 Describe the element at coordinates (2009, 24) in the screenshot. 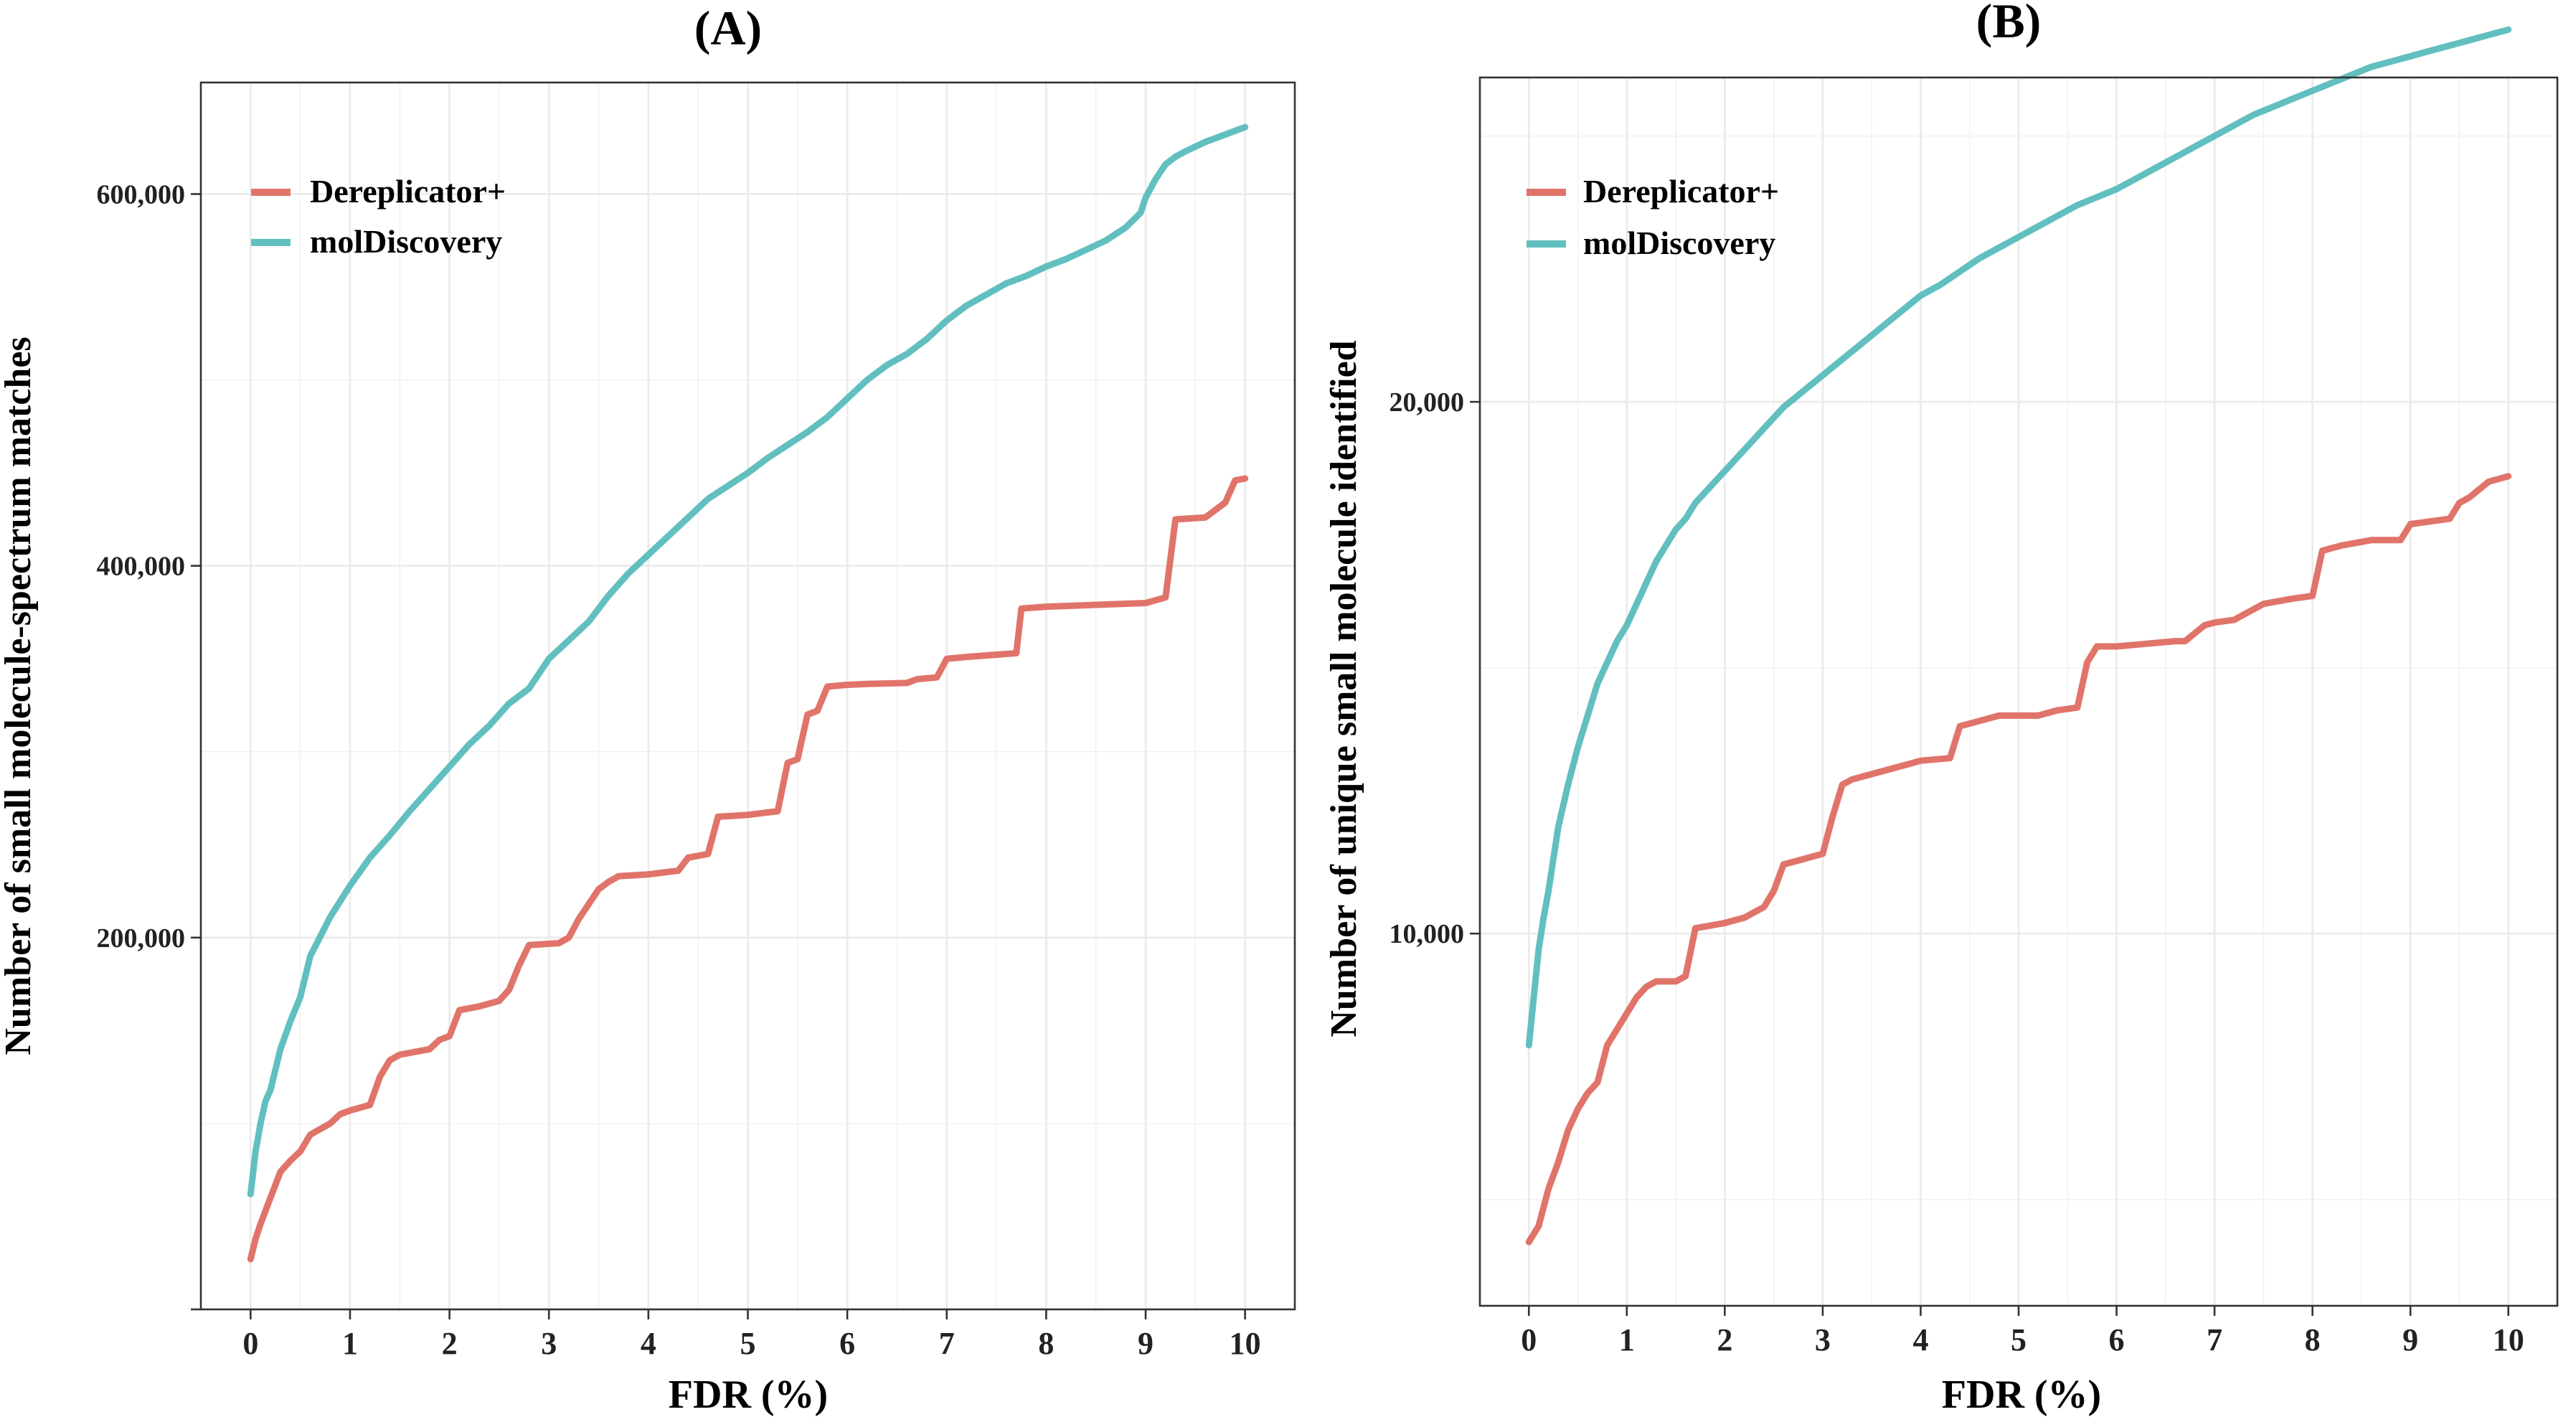

I see `panel-b-title: (B)` at that location.